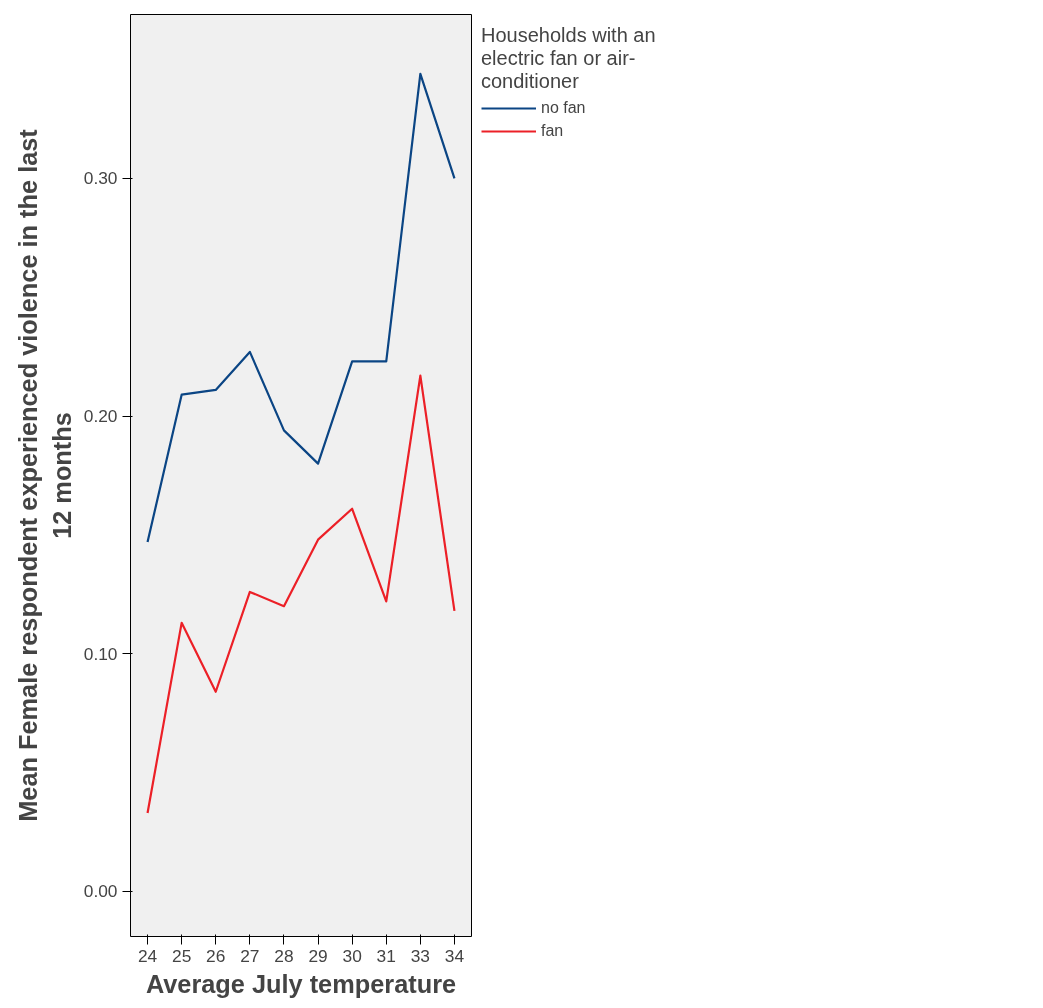  I want to click on x-tick-label: 28, so click(284, 955).